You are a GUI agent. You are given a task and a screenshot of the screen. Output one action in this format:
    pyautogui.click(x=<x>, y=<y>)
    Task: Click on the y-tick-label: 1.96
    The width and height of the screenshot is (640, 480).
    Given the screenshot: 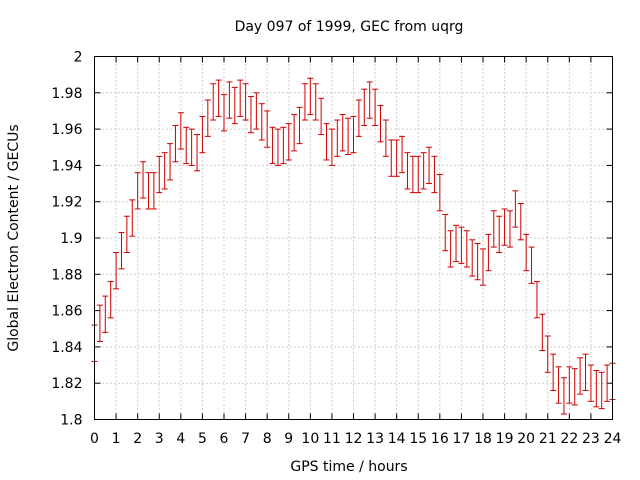 What is the action you would take?
    pyautogui.click(x=66, y=130)
    